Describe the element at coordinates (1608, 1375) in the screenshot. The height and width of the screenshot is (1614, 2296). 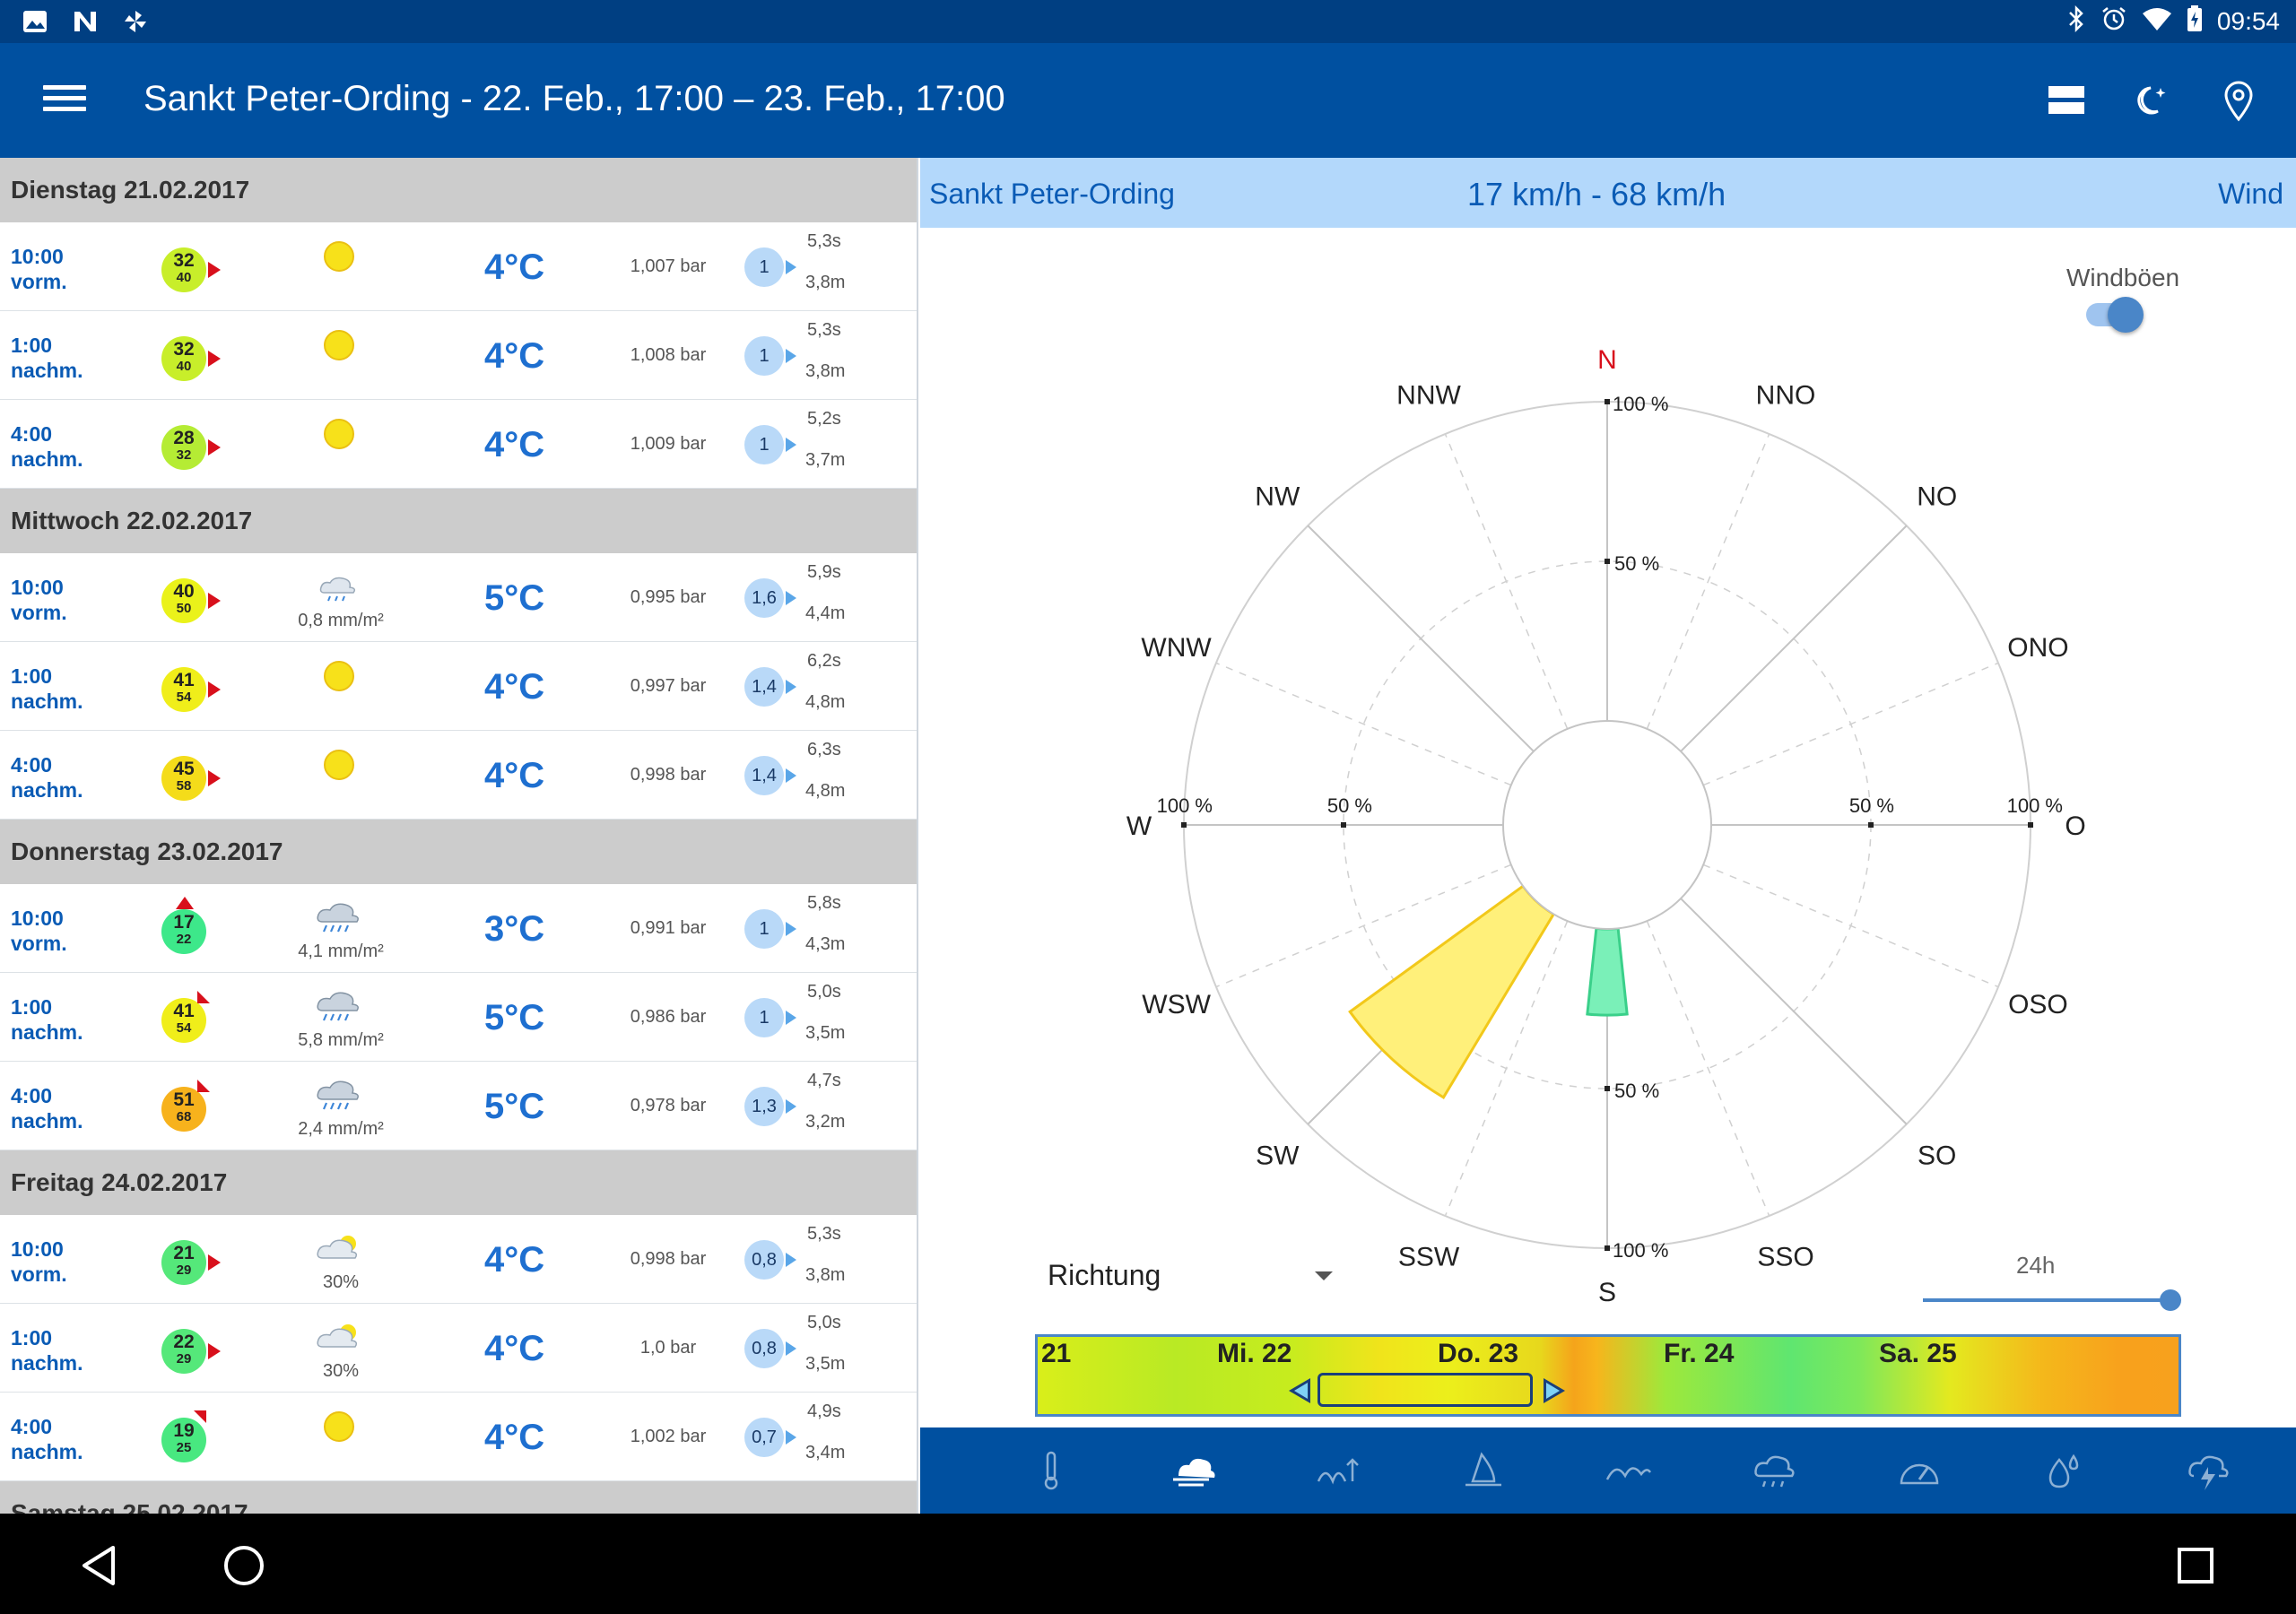
I see `time-range-selector: 21 Mi. 22 Do. 23 Fr. 24 Sa. 25` at that location.